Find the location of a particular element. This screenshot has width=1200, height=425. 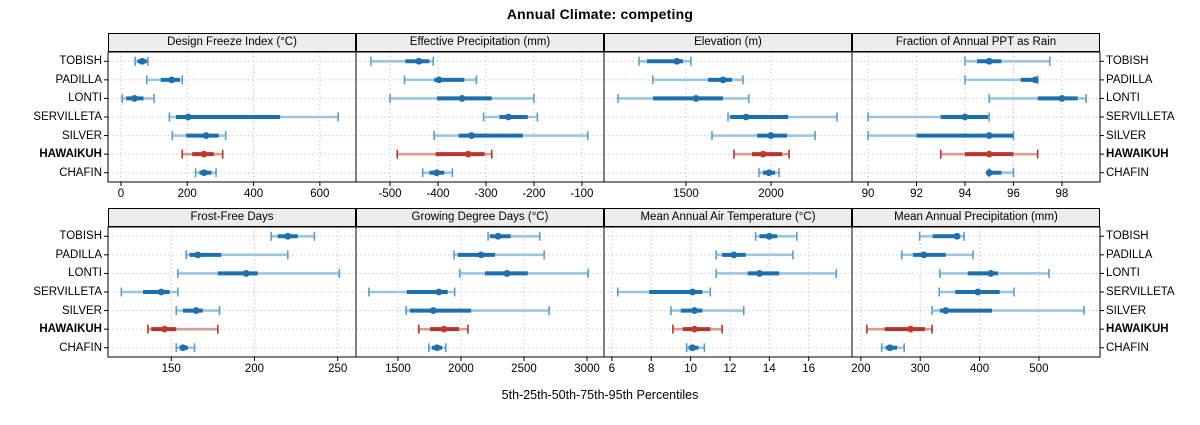

axis-tick-label: 6 is located at coordinates (612, 369).